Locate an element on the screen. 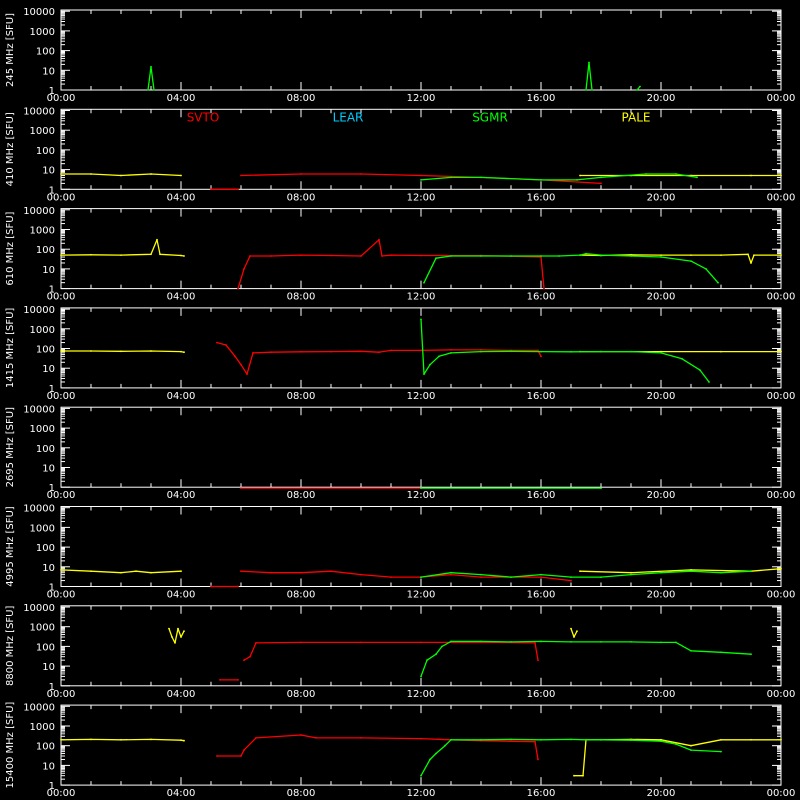  legend-label-svto: SVTO is located at coordinates (203, 117).